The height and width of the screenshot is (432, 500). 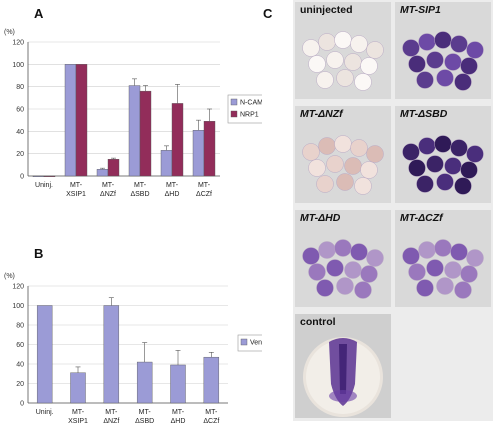 I want to click on panel-a-letter: A, so click(x=39, y=13).